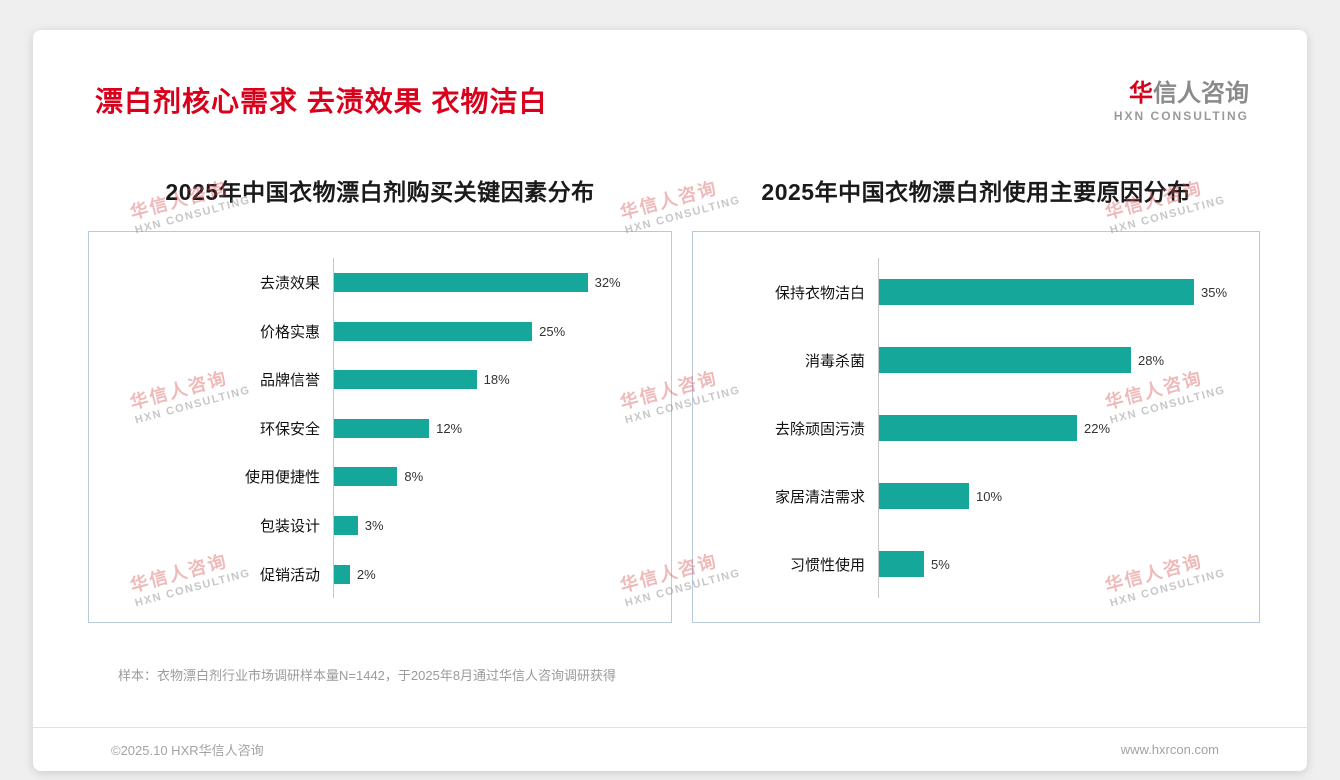 The height and width of the screenshot is (780, 1340). I want to click on bar-row: 消毒杀菌 28%, so click(976, 360).